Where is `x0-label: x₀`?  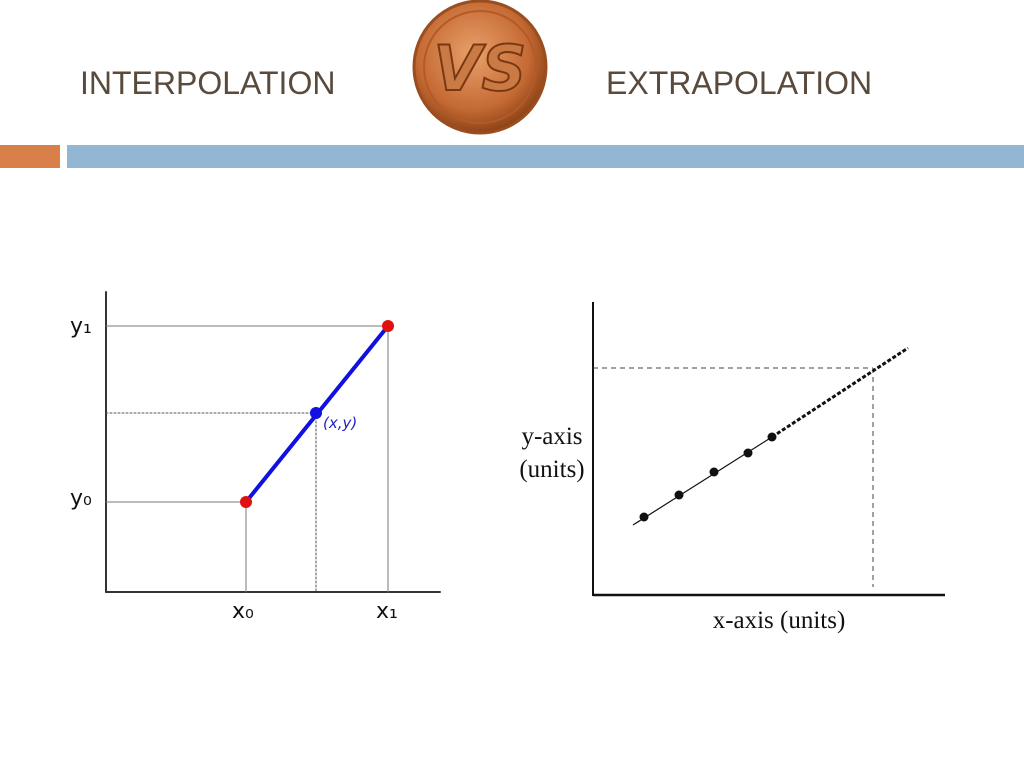 x0-label: x₀ is located at coordinates (243, 611).